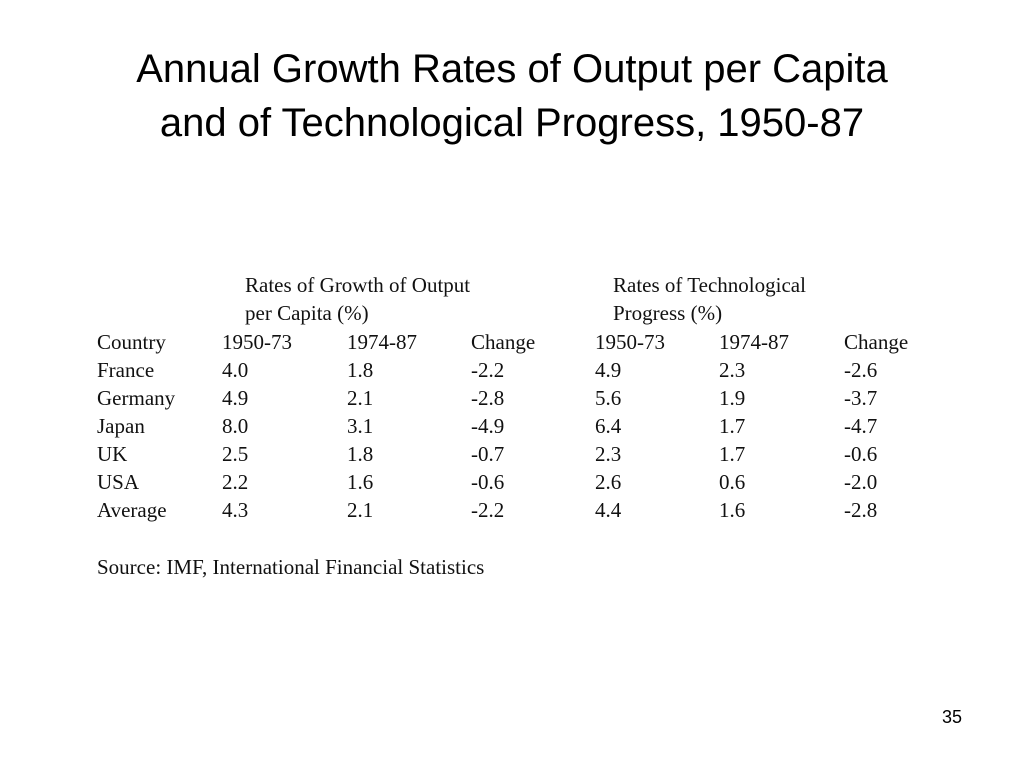  Describe the element at coordinates (512, 123) in the screenshot. I see `slide-title-line-2: and of Technological Progress, 1950-87` at that location.